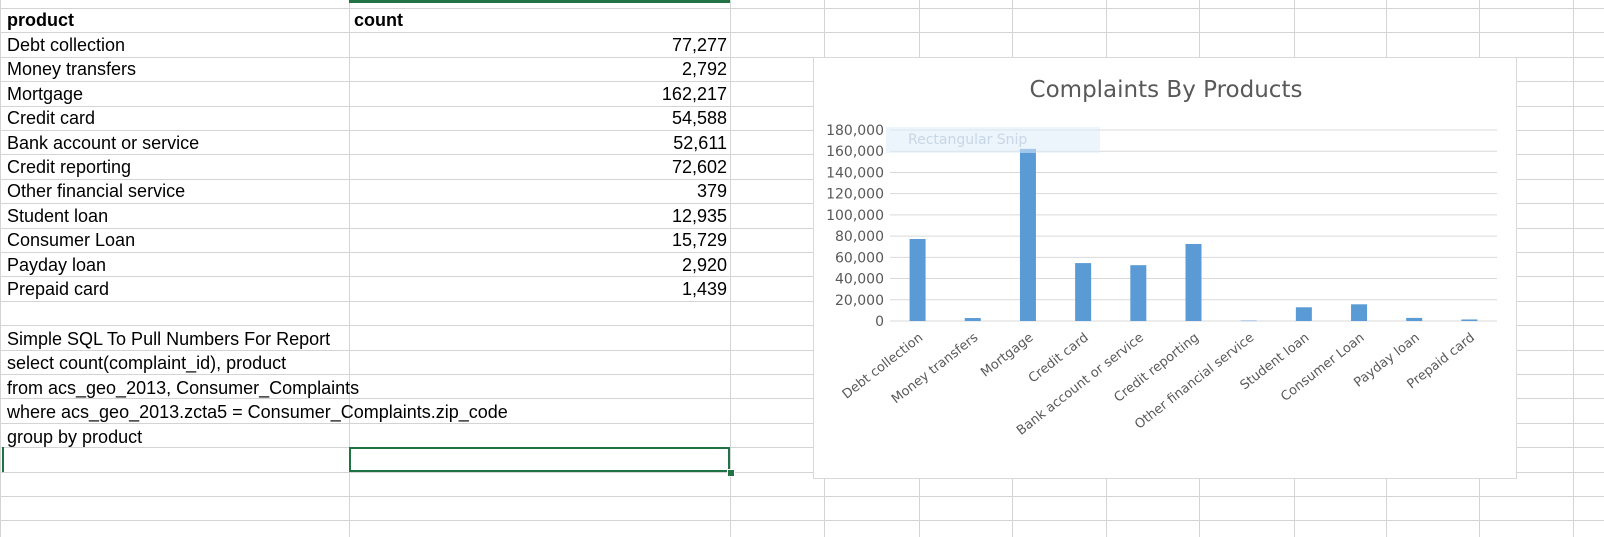 This screenshot has width=1604, height=537. What do you see at coordinates (699, 118) in the screenshot?
I see `cell-count: 54,588` at bounding box center [699, 118].